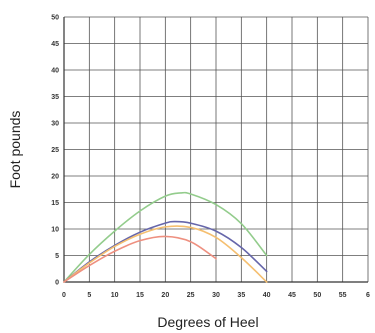  Describe the element at coordinates (55, 18) in the screenshot. I see `y-tick-label: 50` at that location.